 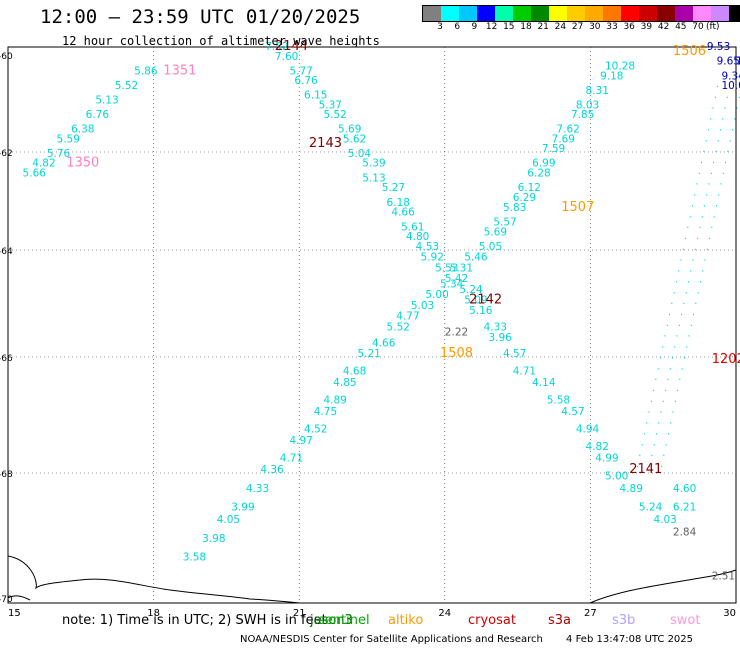 I want to click on altiko-track-value: 5.46, so click(x=476, y=258).